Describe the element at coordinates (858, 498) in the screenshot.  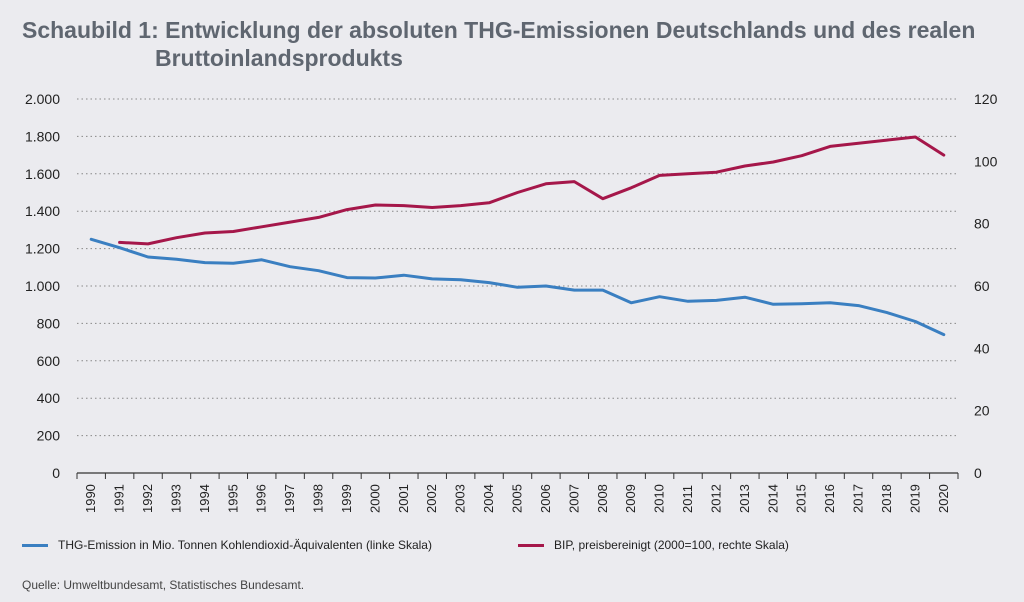
I see `x-tick-label: 2017` at that location.